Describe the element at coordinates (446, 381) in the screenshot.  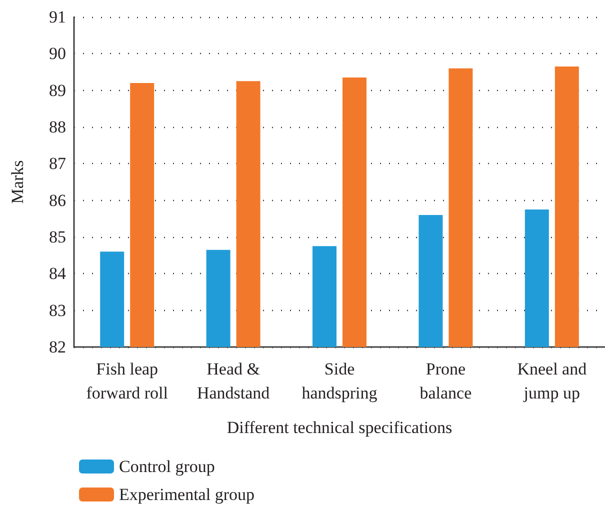
I see `x-tick-label: Prone balance` at that location.